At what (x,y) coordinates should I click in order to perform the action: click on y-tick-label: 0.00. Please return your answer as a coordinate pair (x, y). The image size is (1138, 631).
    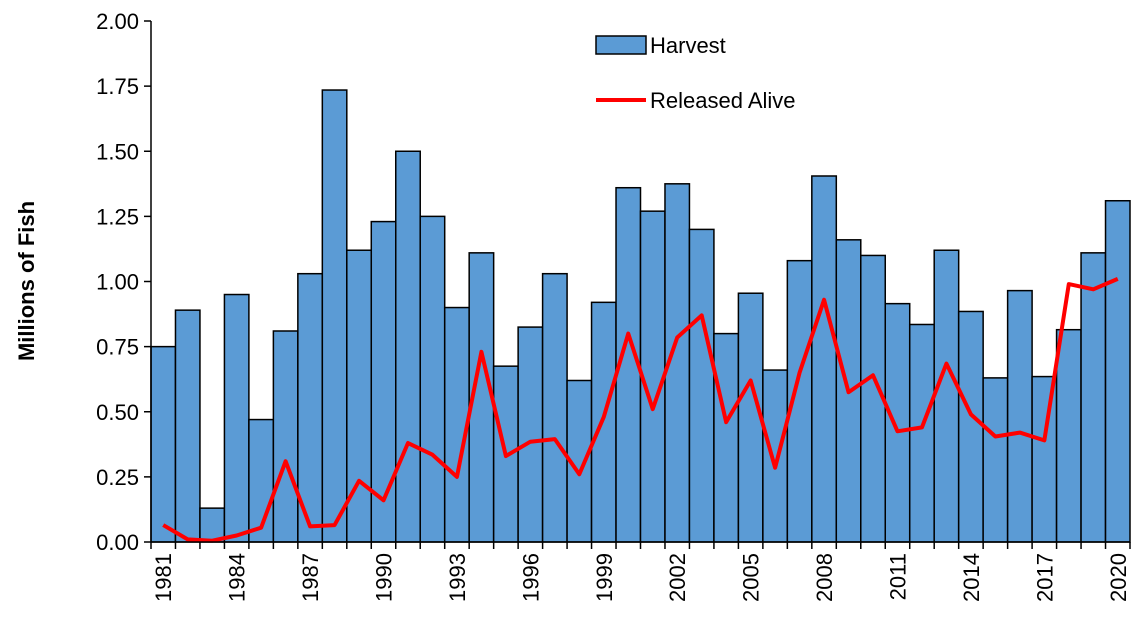
    Looking at the image, I should click on (117, 542).